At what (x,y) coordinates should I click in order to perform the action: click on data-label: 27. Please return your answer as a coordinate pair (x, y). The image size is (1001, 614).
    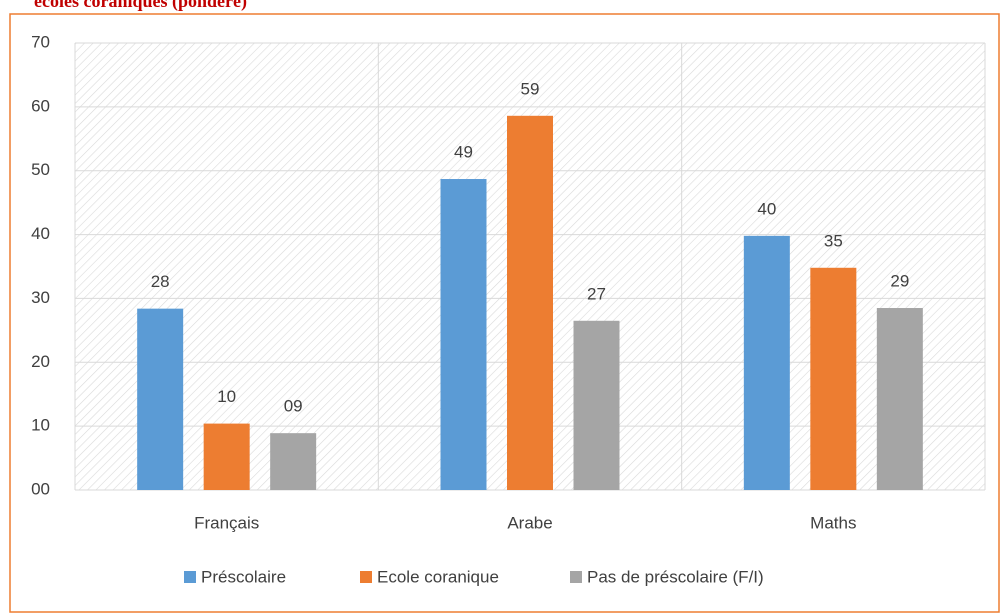
    Looking at the image, I should click on (596, 293).